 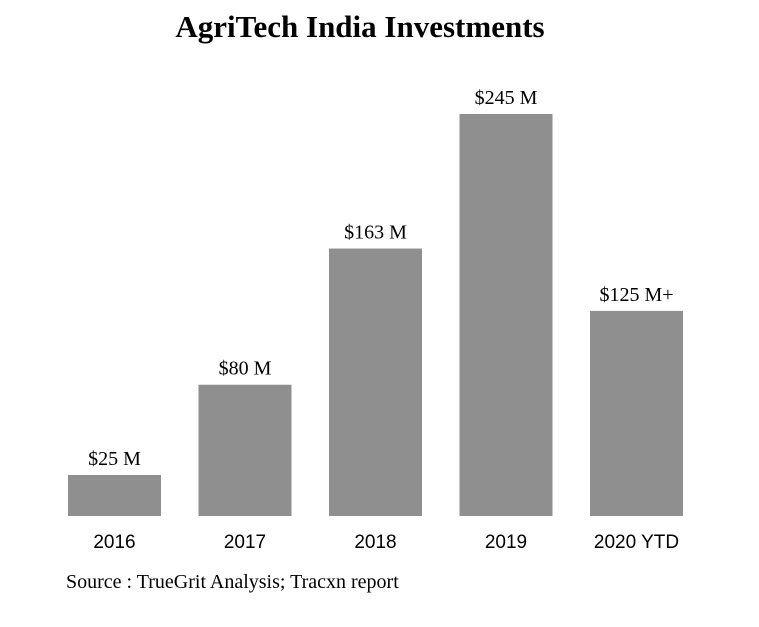 I want to click on x-tick-label: 2017, so click(x=245, y=542).